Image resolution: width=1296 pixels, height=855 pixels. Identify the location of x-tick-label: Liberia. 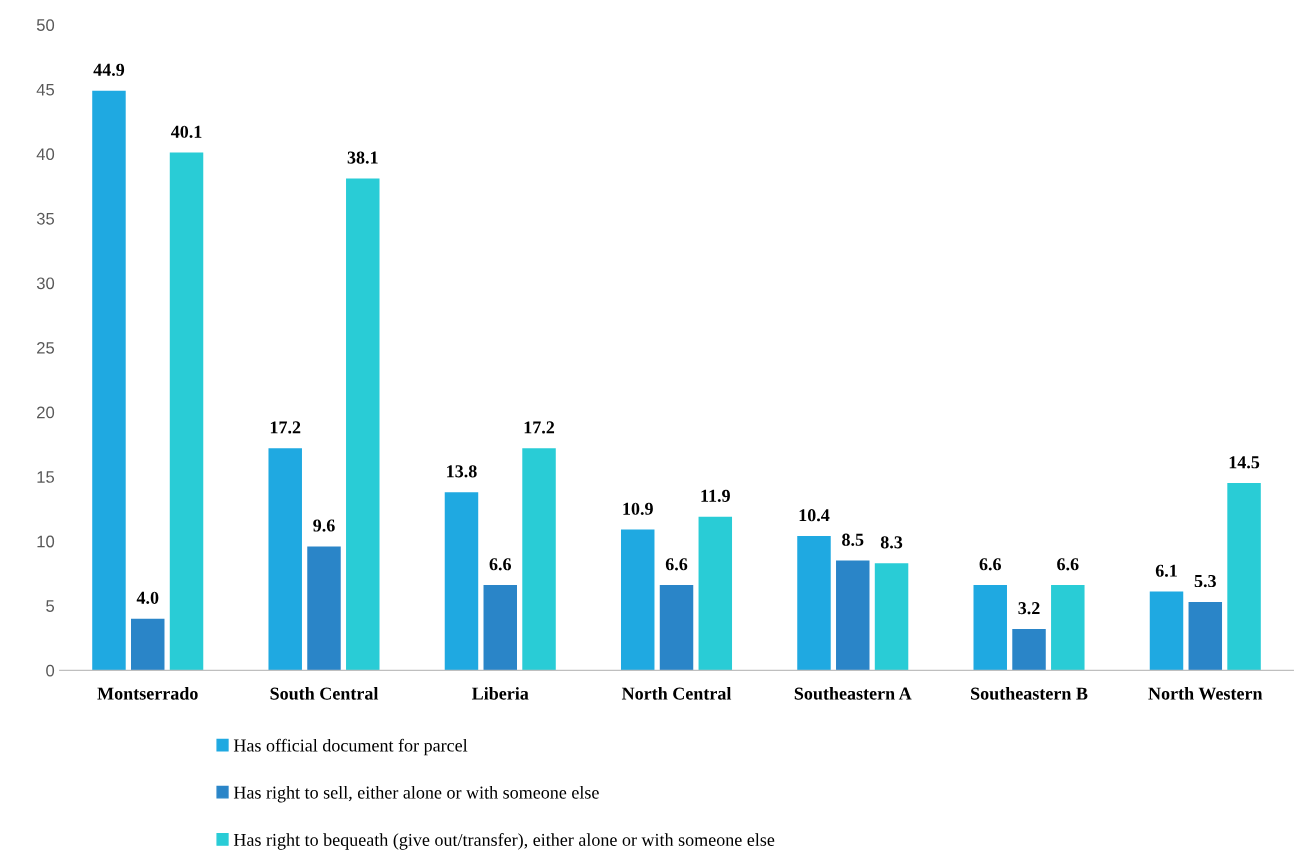
(500, 693).